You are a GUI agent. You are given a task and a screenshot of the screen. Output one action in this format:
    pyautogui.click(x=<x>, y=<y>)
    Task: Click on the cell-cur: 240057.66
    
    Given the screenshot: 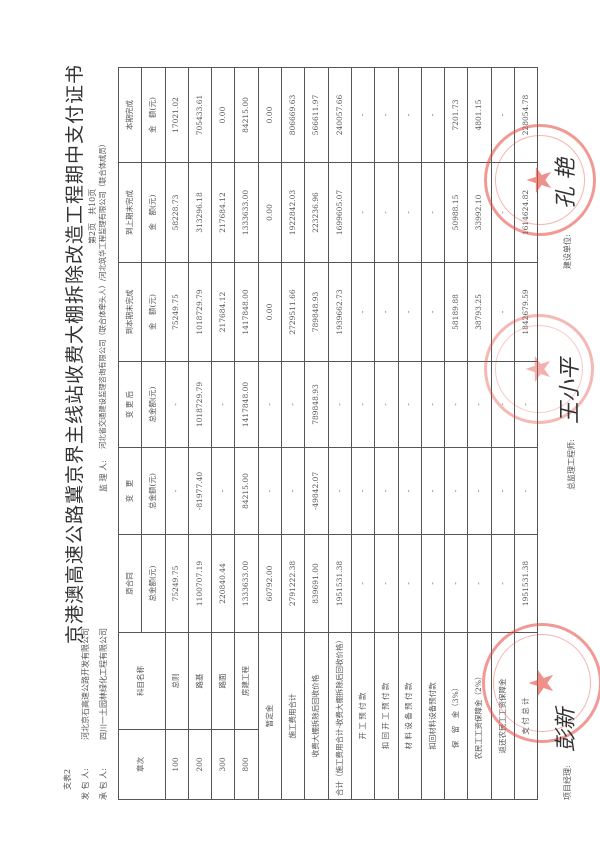 What is the action you would take?
    pyautogui.click(x=340, y=115)
    